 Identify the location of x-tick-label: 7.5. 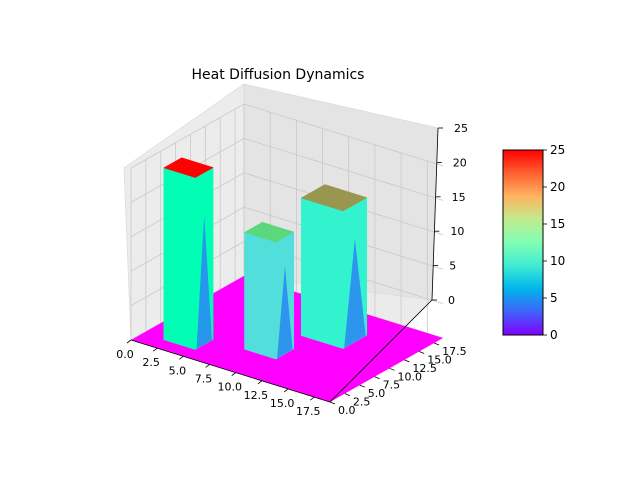
(204, 378).